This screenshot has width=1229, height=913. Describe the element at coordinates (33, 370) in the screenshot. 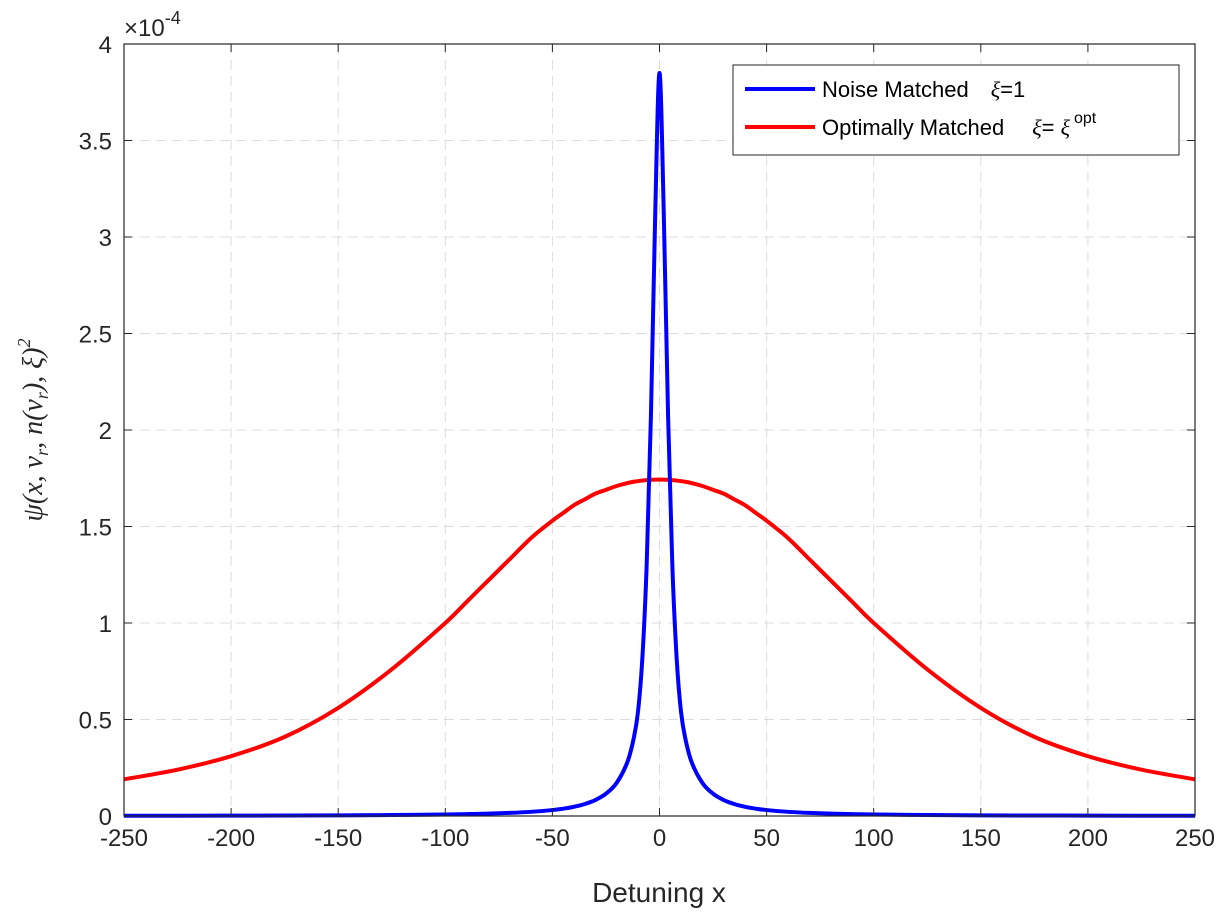

I see `y-label-end: ), ξ)` at that location.